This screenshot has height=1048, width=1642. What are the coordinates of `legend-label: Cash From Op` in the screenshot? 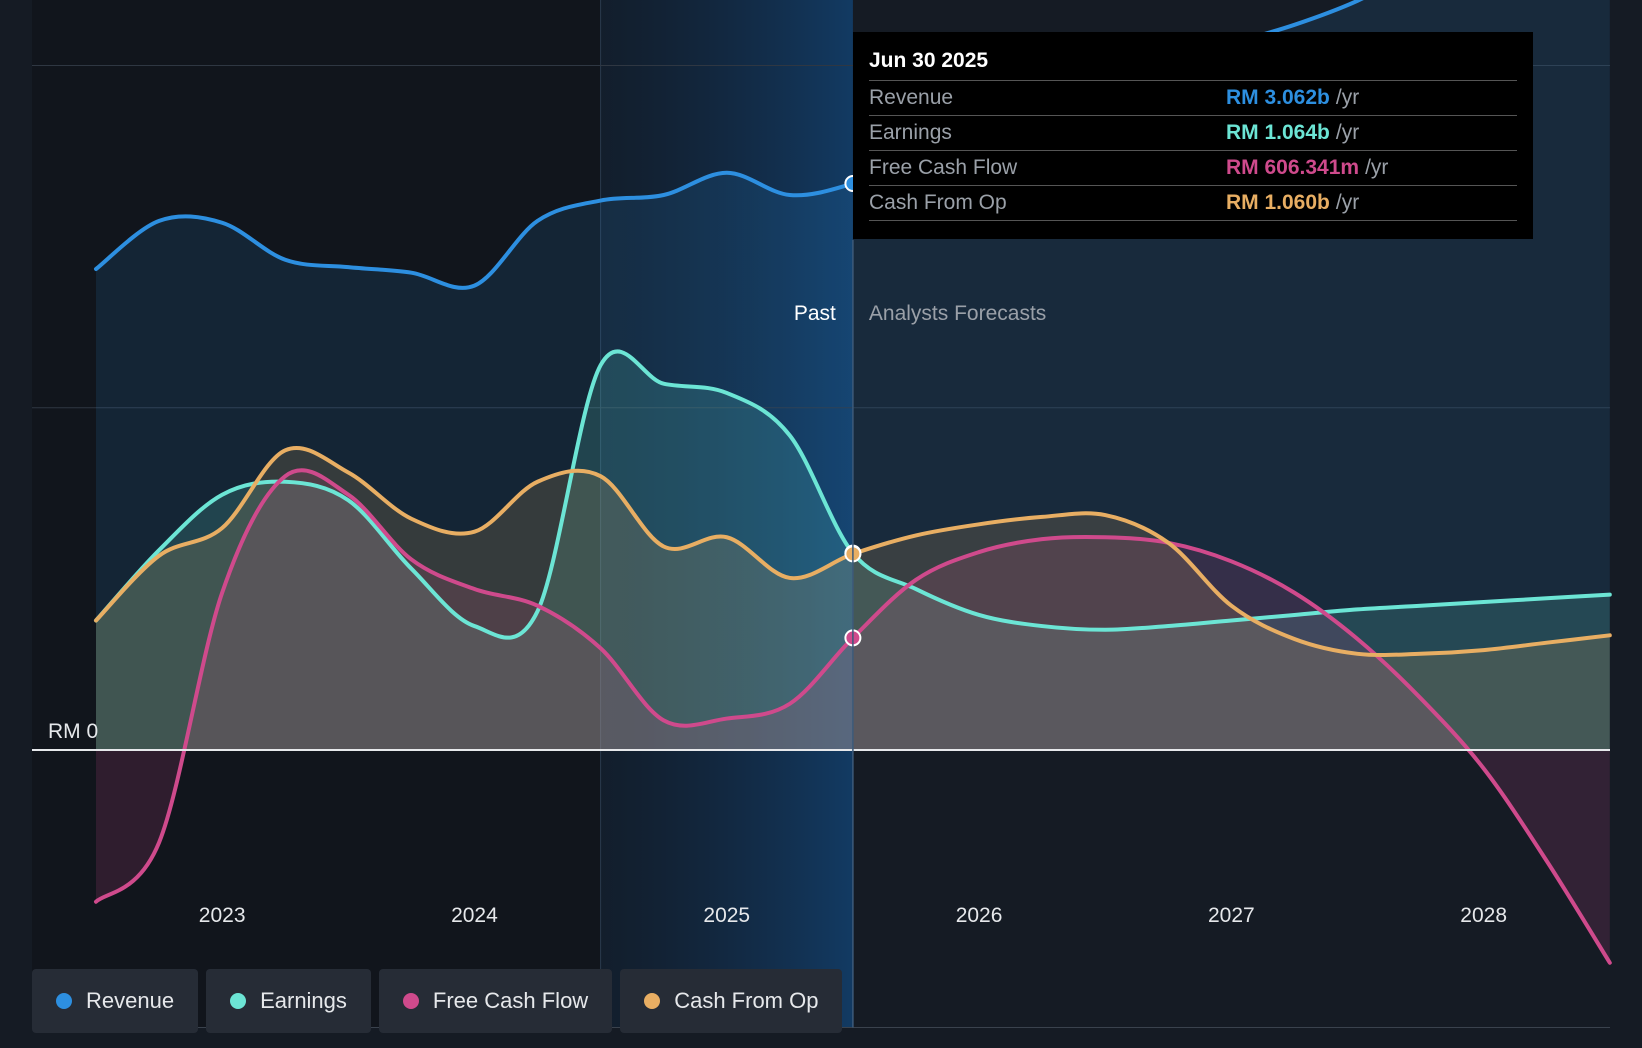 It's located at (746, 1000).